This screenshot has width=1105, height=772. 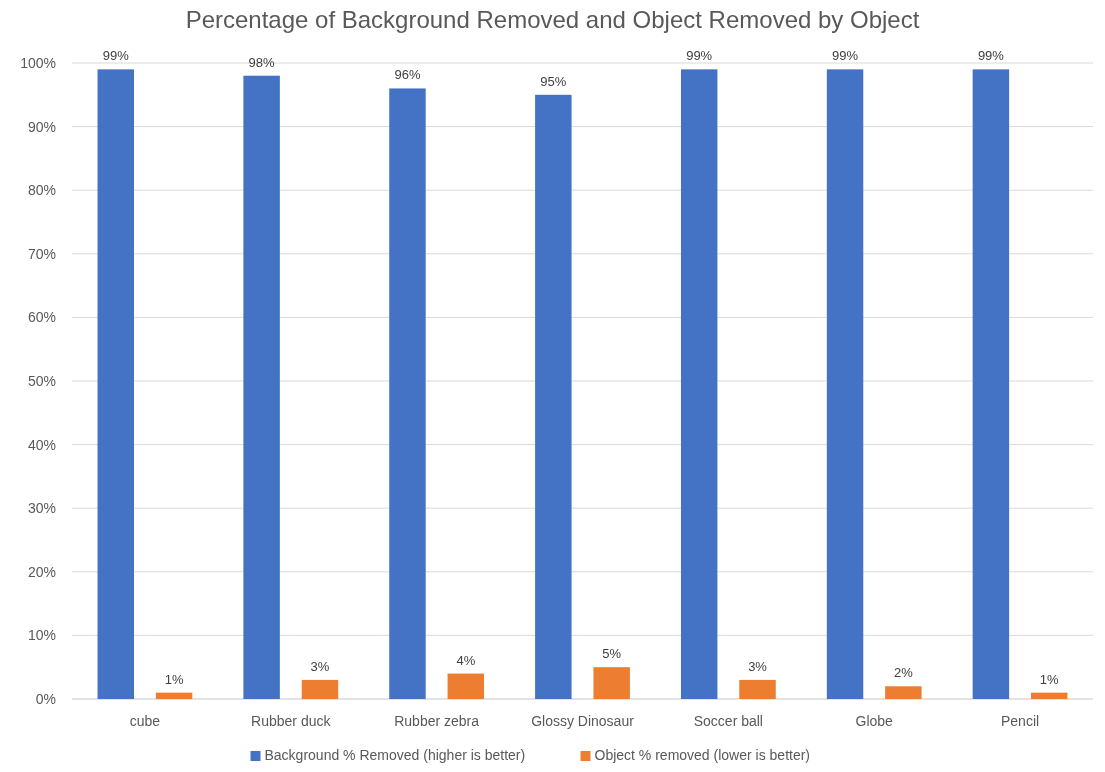 What do you see at coordinates (41, 126) in the screenshot?
I see `y-tick-label: 90%` at bounding box center [41, 126].